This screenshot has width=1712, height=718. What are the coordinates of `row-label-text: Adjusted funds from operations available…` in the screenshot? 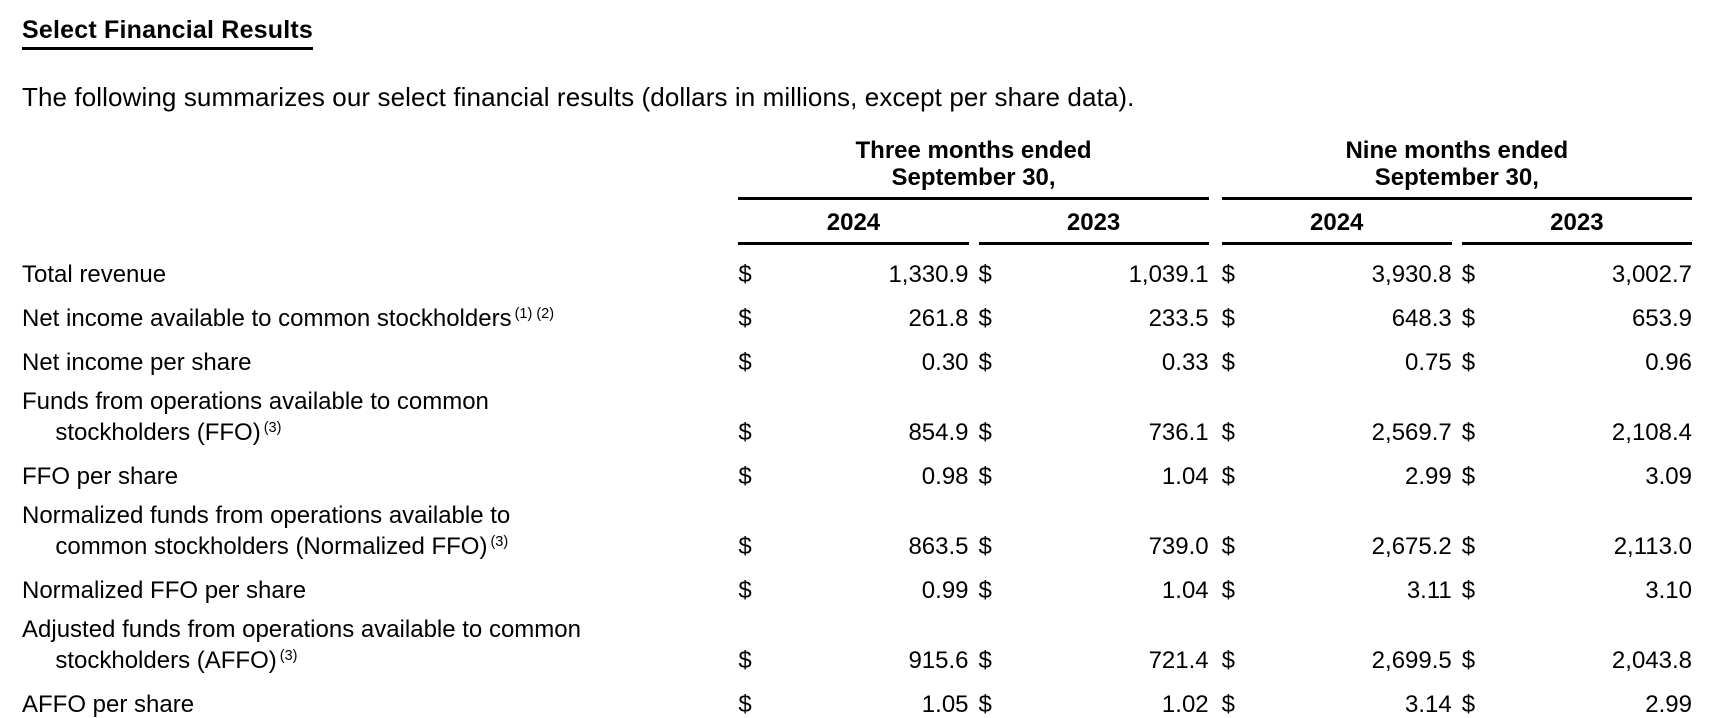 It's located at (301, 644).